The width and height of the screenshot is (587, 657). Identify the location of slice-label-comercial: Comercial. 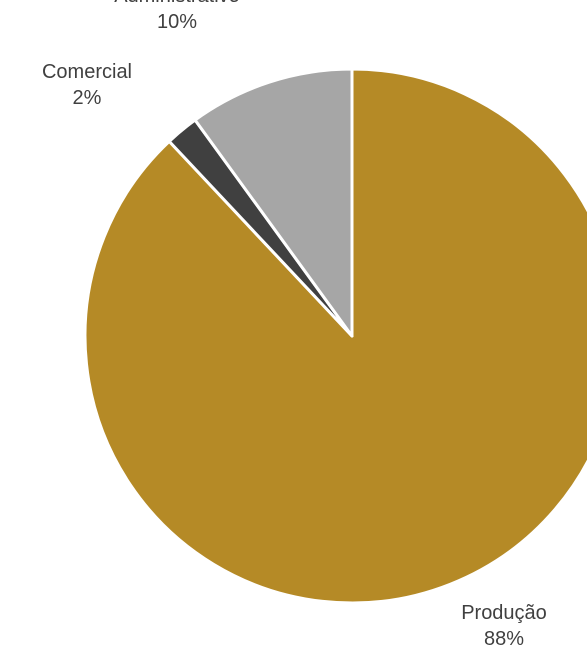
(87, 72).